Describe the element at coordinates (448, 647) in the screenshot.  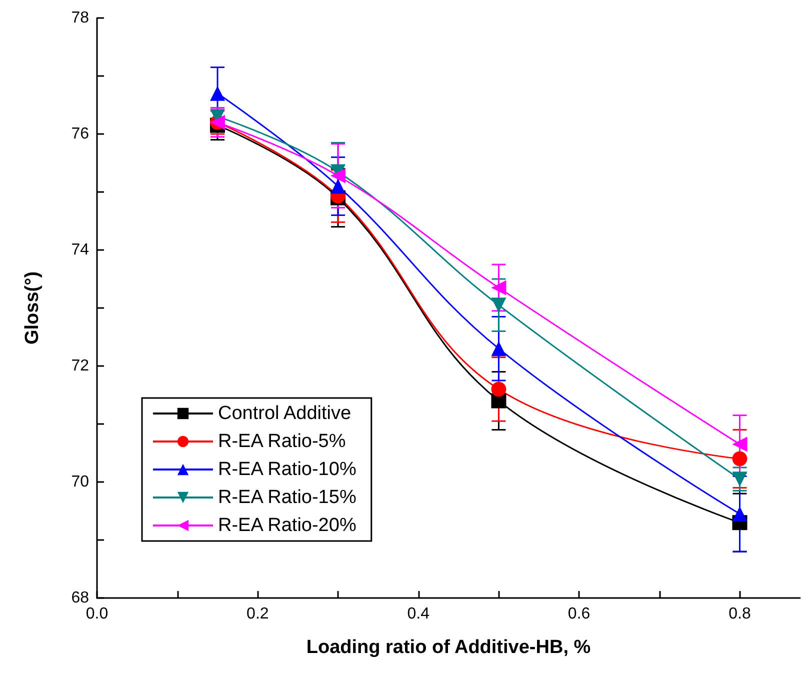
I see `x-axis-title: Loading ratio of Additive-HB, %` at that location.